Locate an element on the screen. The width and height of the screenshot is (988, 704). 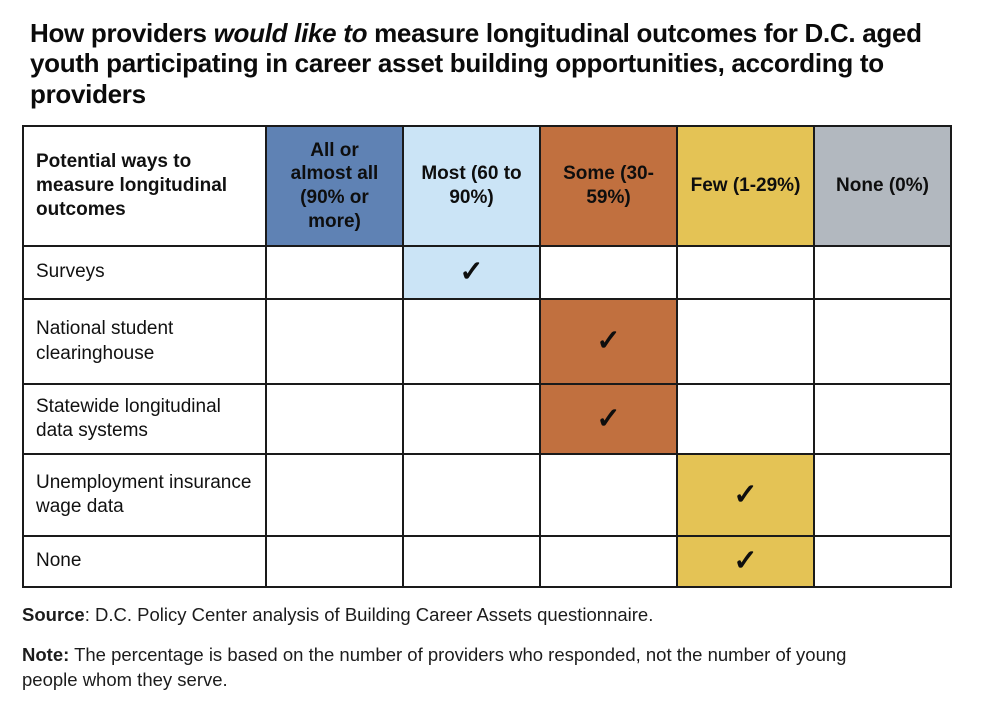
table-row: Unemployment insurance wage data ✓ is located at coordinates (487, 495).